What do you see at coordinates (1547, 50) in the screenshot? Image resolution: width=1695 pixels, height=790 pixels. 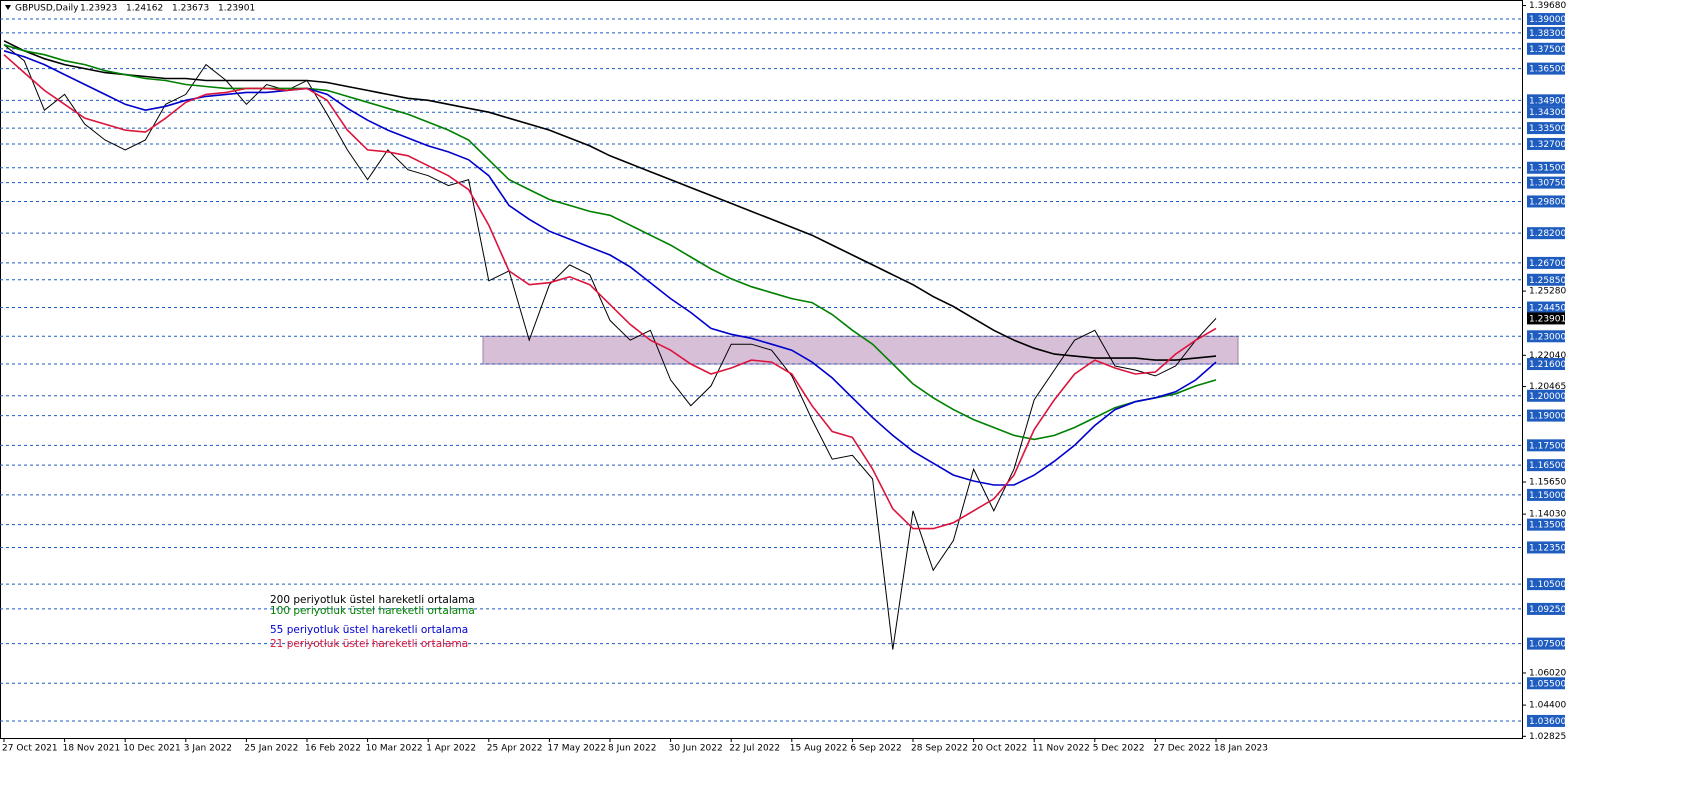 I see `level-label: 1.37500` at bounding box center [1547, 50].